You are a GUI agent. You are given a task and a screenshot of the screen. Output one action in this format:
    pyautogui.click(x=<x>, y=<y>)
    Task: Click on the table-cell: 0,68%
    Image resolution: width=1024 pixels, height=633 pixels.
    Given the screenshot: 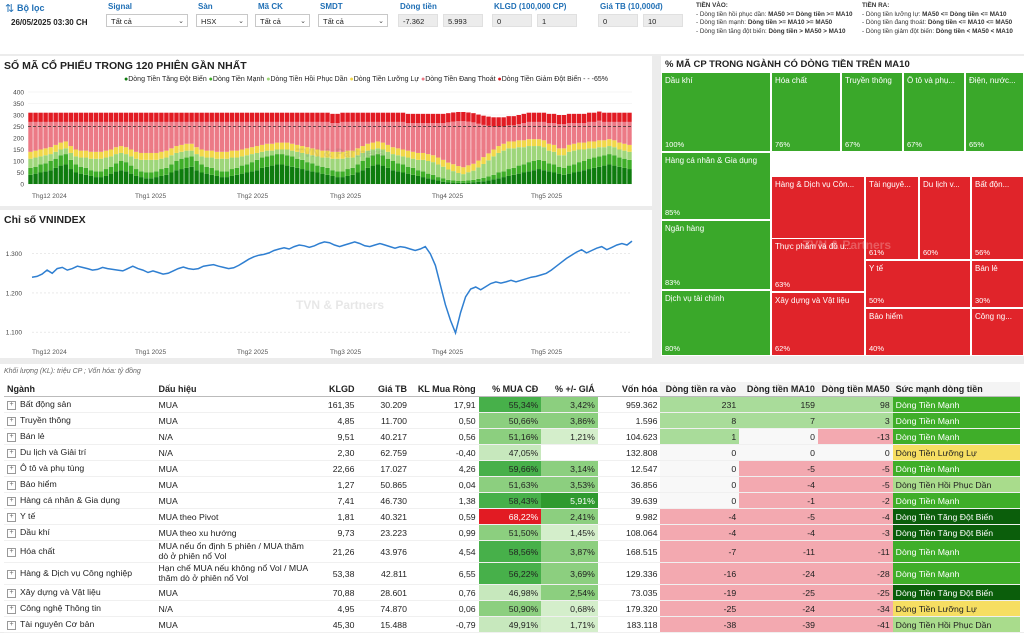 What is the action you would take?
    pyautogui.click(x=569, y=608)
    